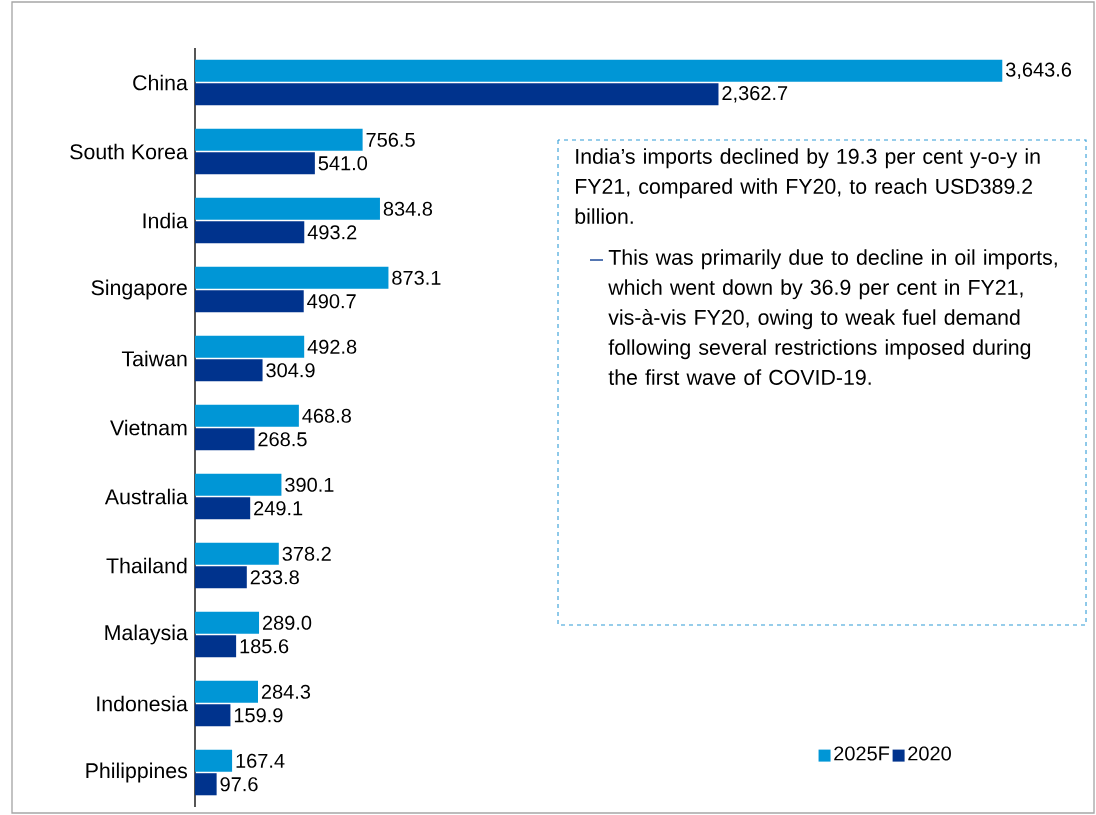  Describe the element at coordinates (332, 232) in the screenshot. I see `data-label: 493.2` at that location.